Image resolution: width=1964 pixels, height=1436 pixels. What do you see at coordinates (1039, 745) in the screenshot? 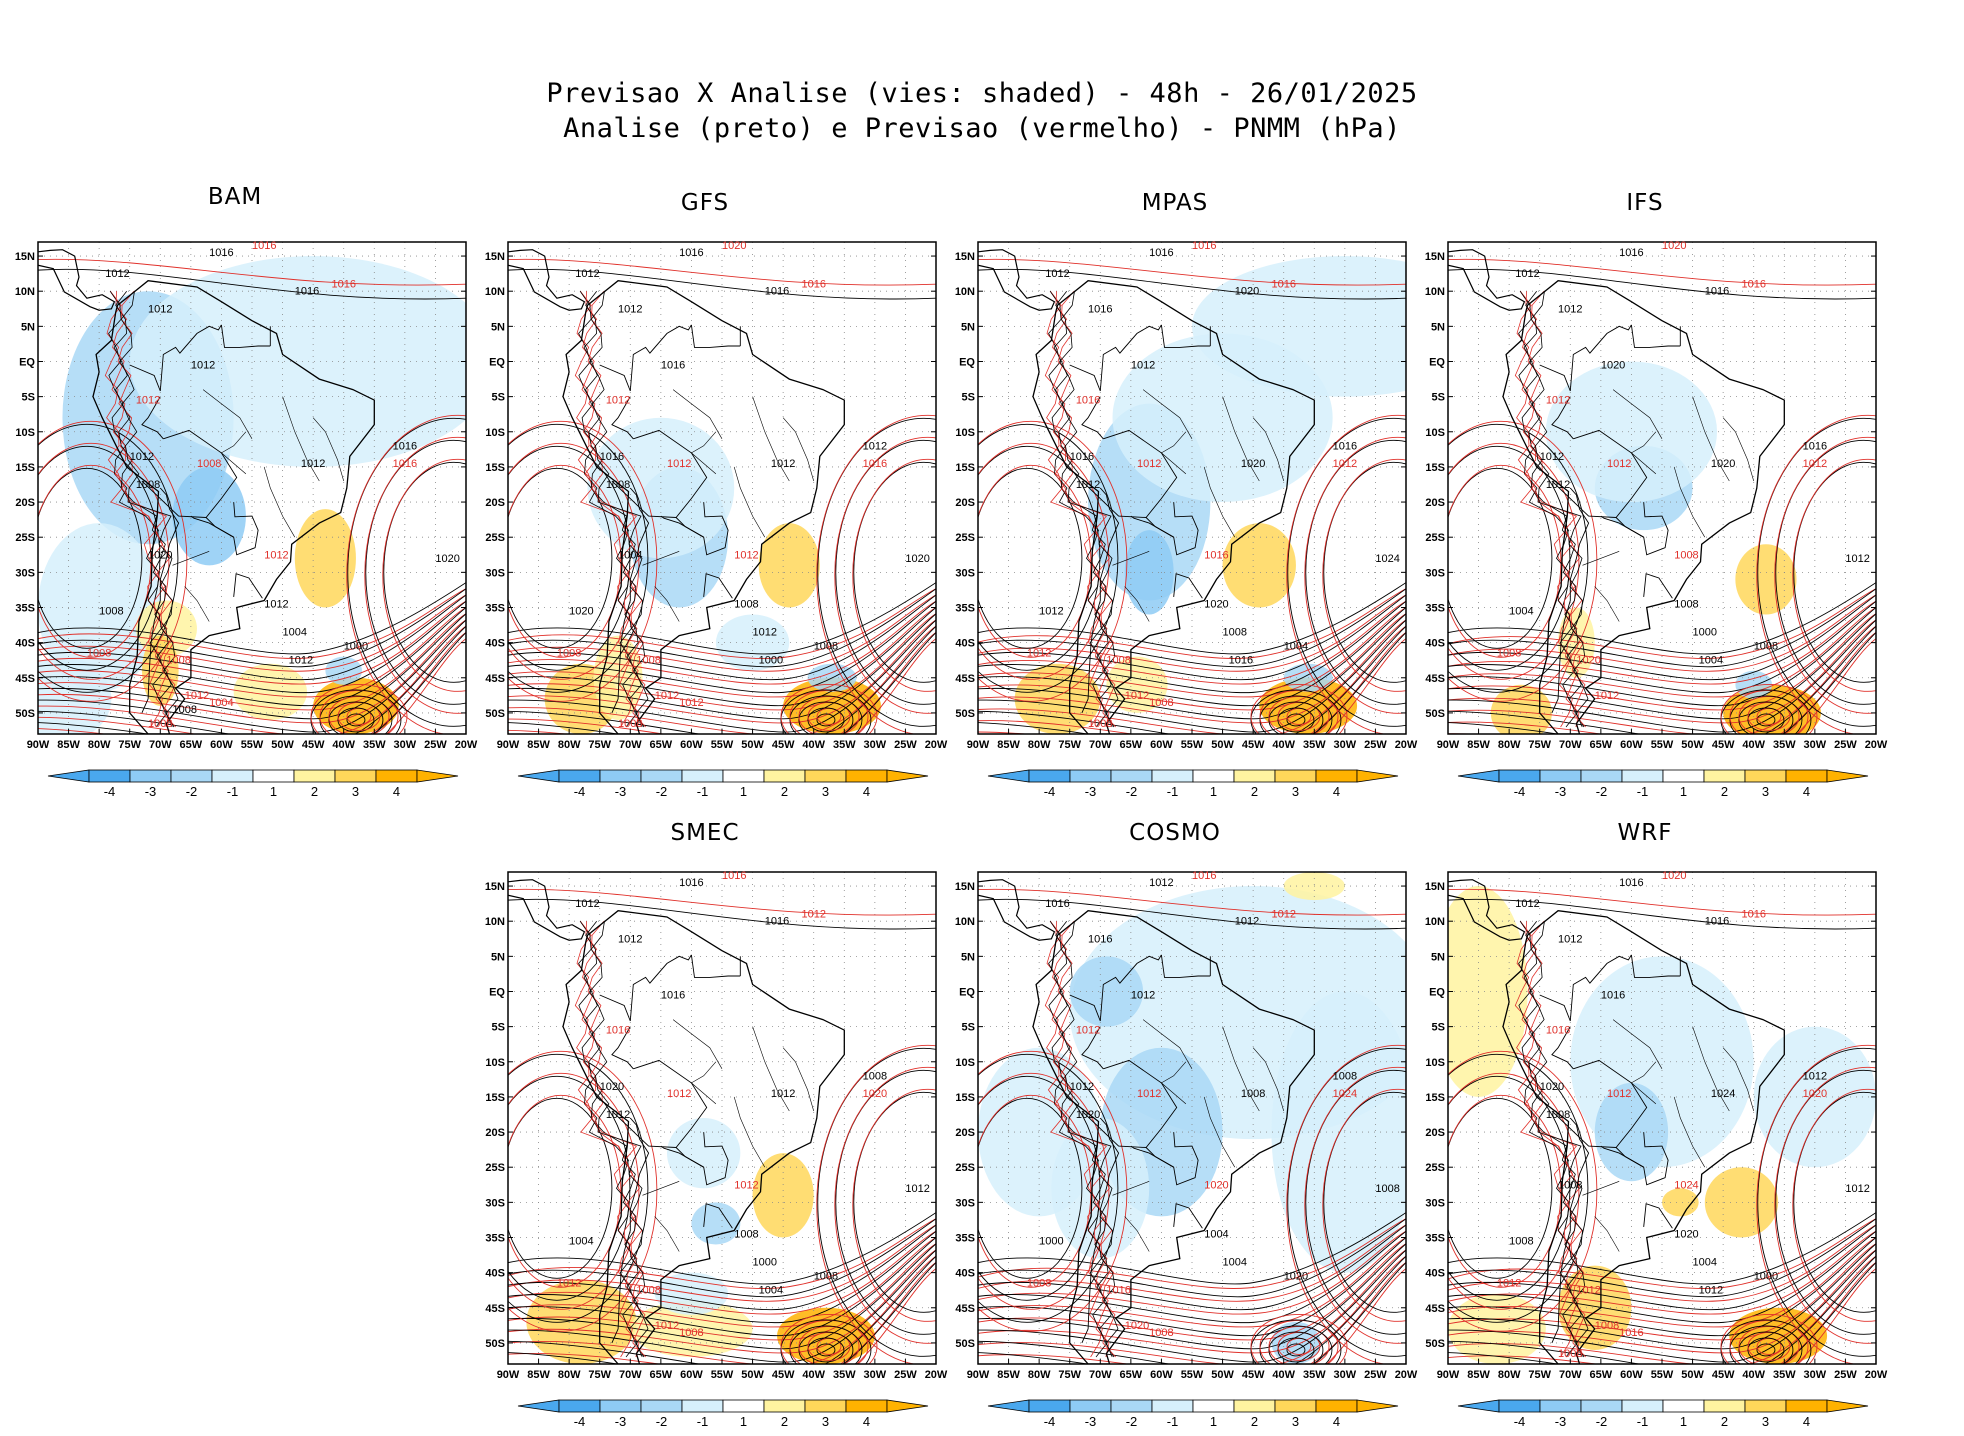
I see `lon-tick-label: 80W` at bounding box center [1039, 745].